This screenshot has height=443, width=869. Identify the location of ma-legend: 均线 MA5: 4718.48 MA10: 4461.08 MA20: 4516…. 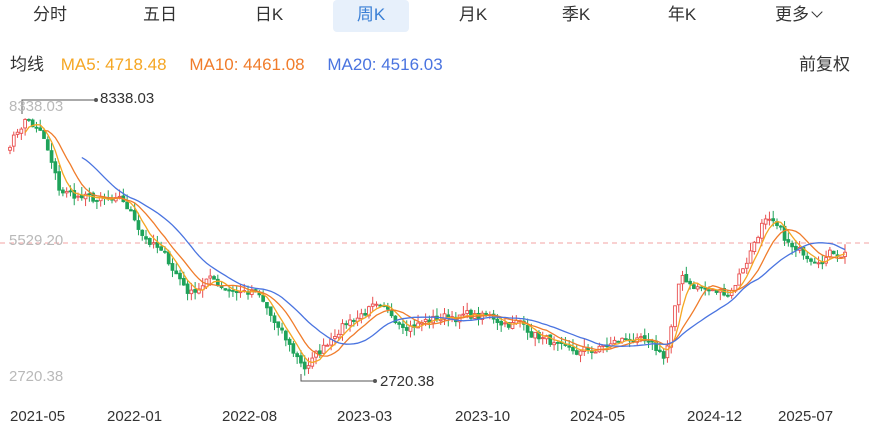
(235, 62).